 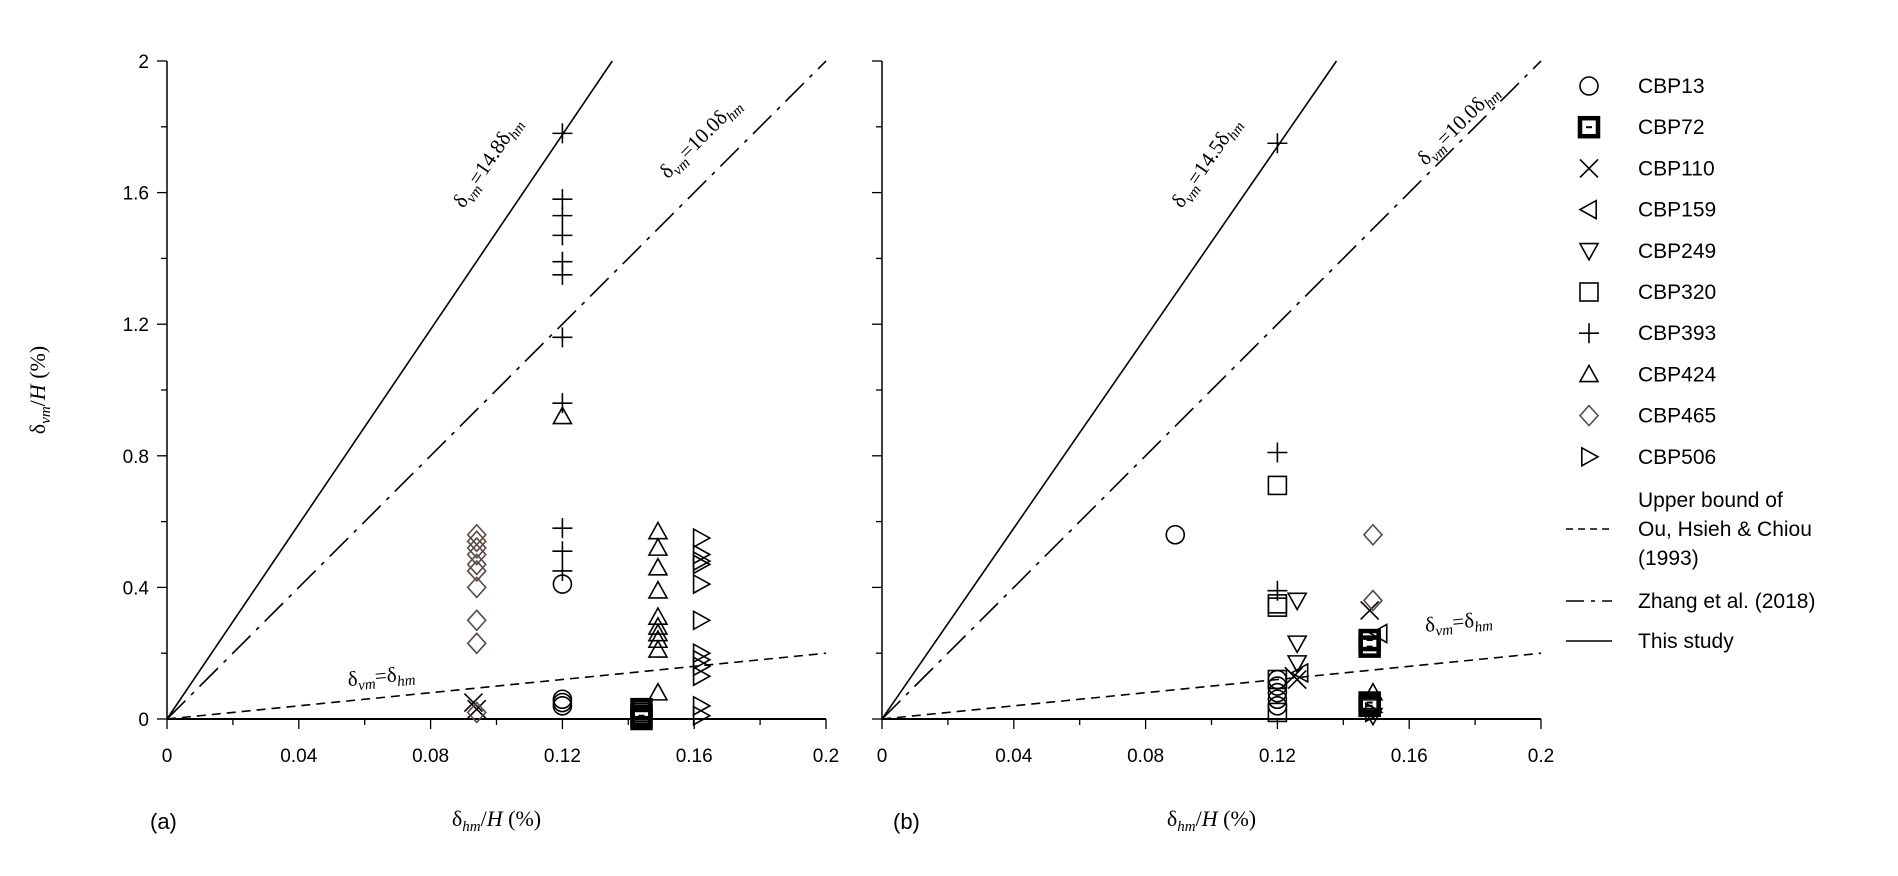 I want to click on legend-label: CBP249, so click(x=1677, y=251).